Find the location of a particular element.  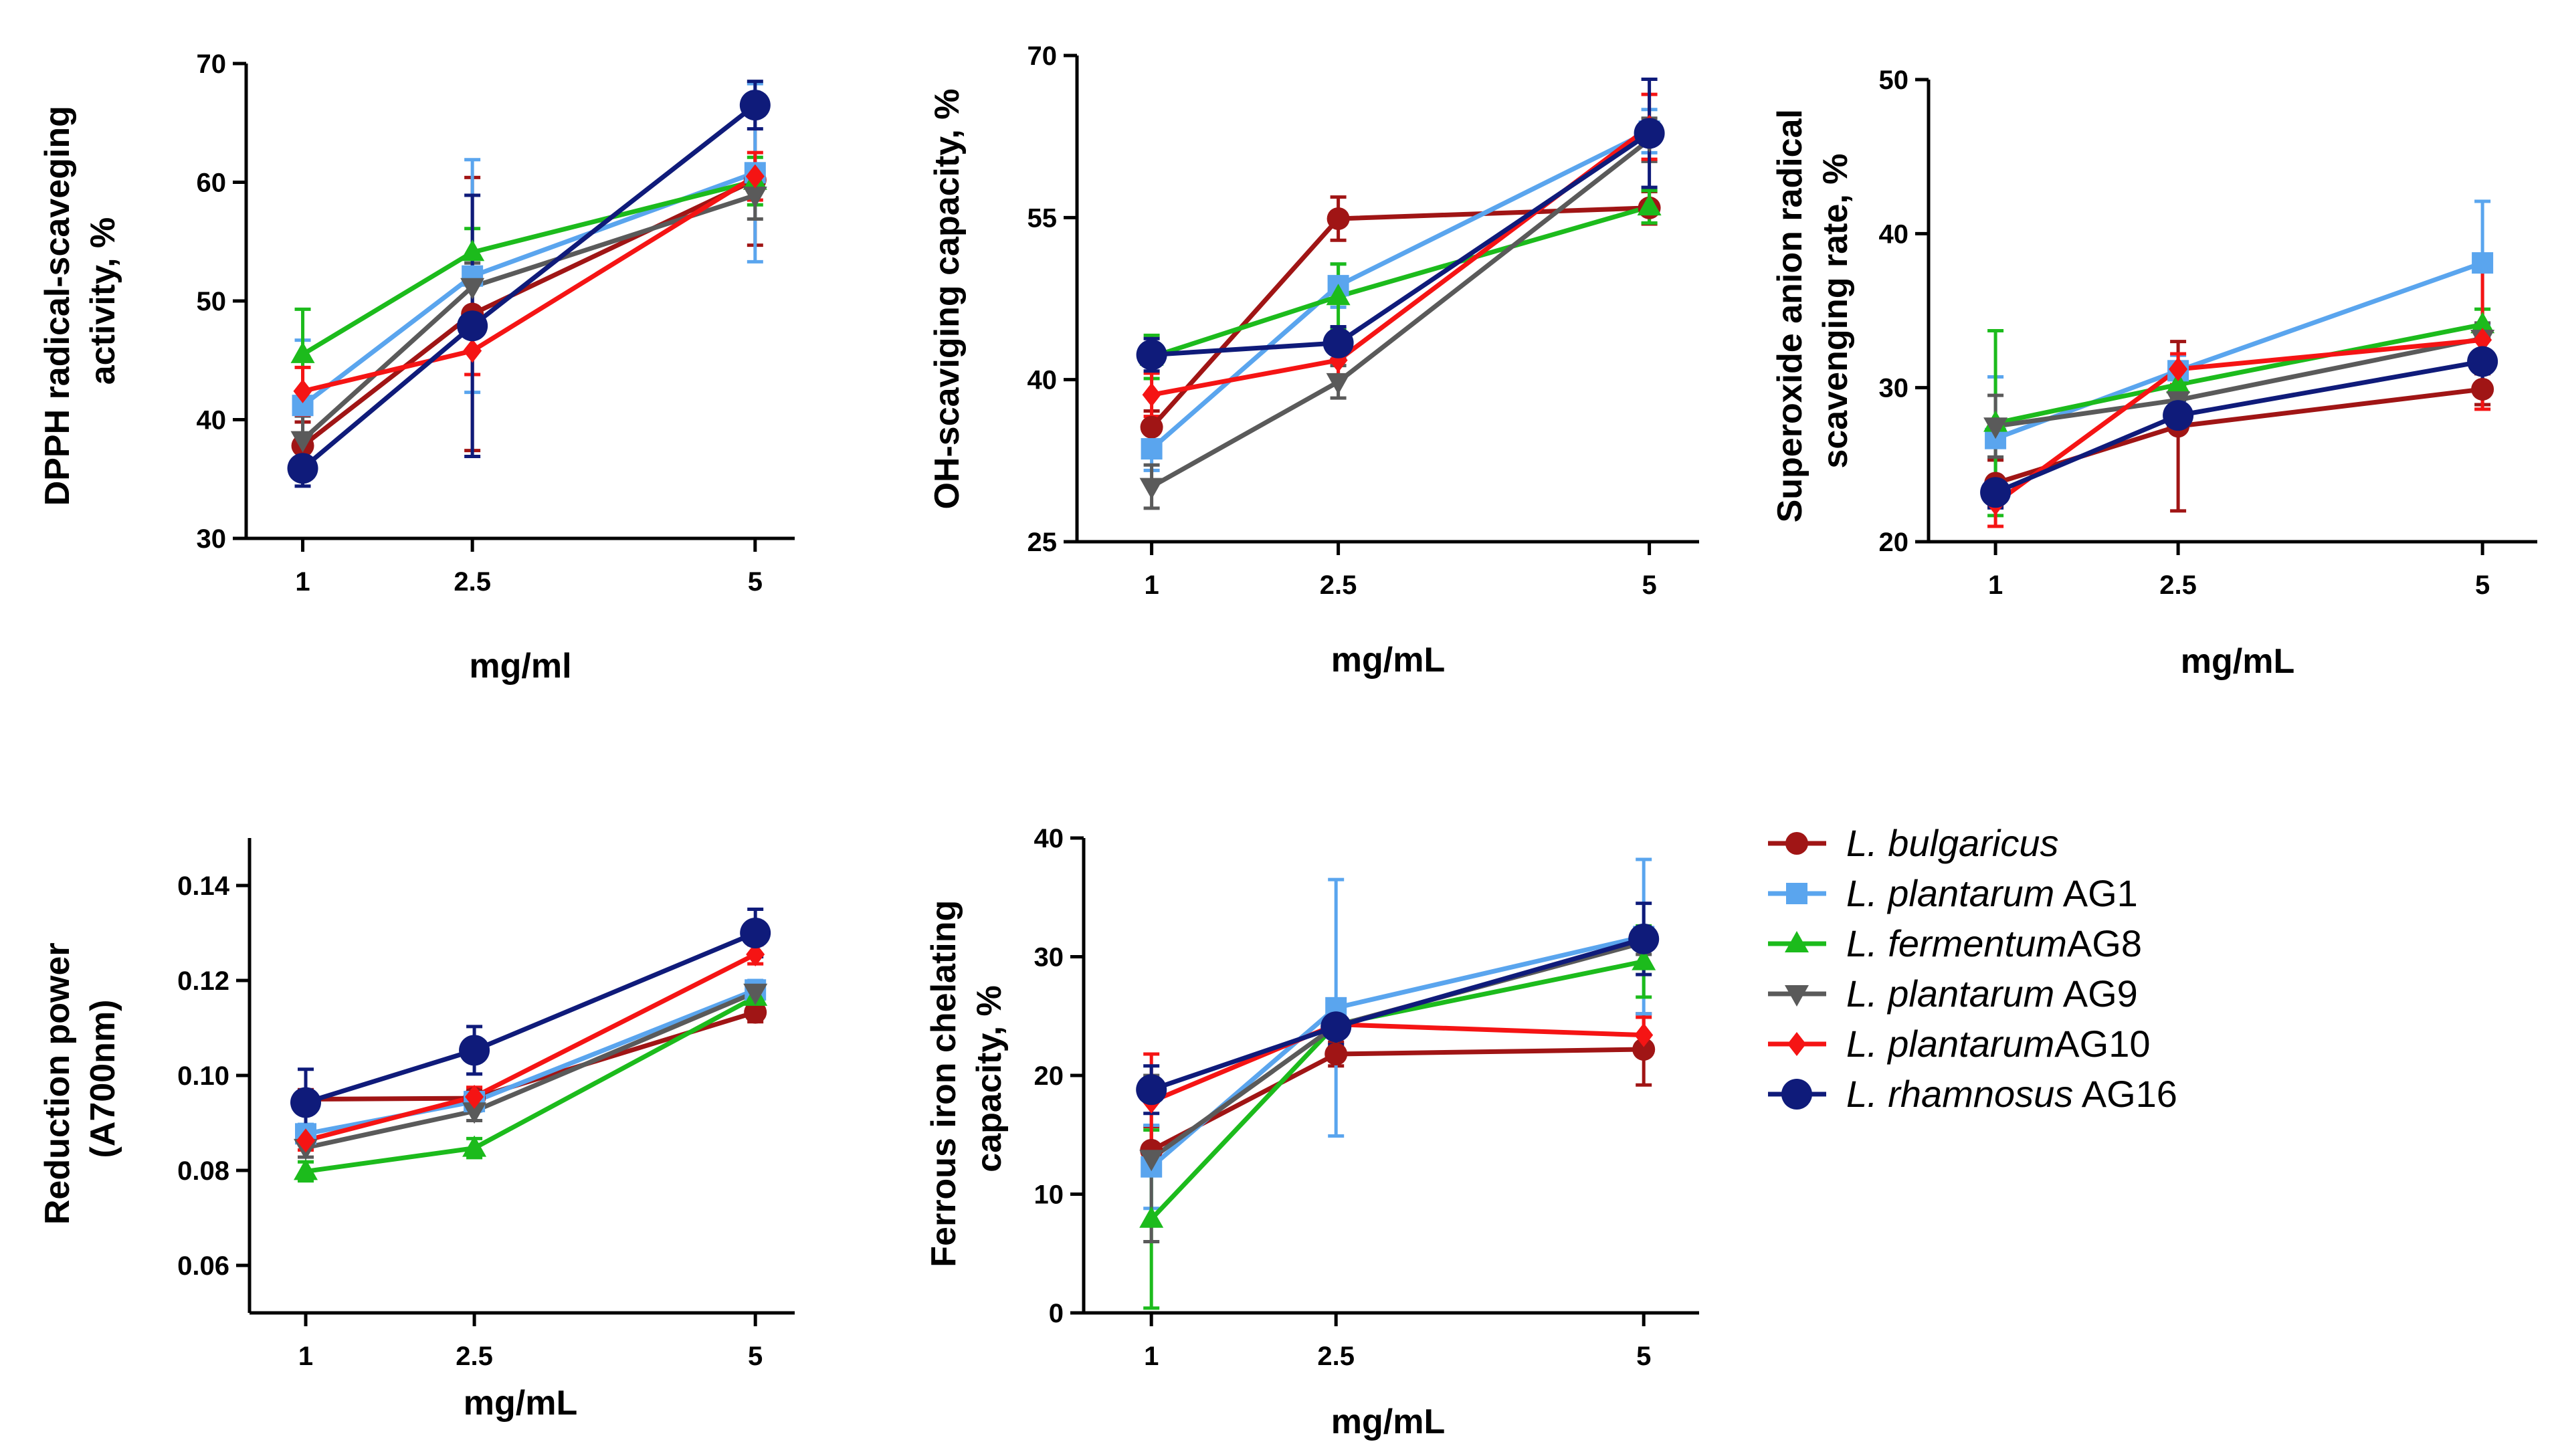

panel-dpph-y-tick-label: 30 is located at coordinates (212, 539).